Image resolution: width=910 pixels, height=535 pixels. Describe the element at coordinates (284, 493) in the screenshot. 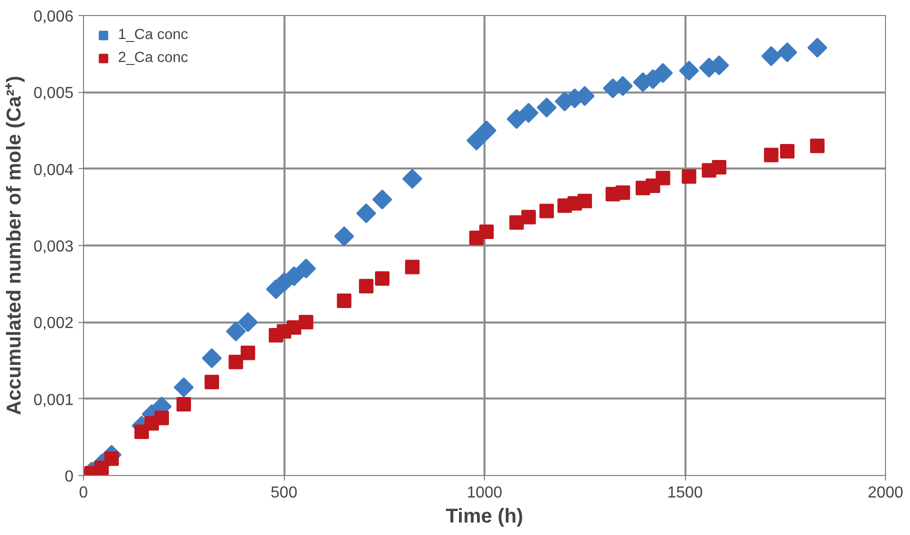

I see `x-tick-label: 500` at that location.